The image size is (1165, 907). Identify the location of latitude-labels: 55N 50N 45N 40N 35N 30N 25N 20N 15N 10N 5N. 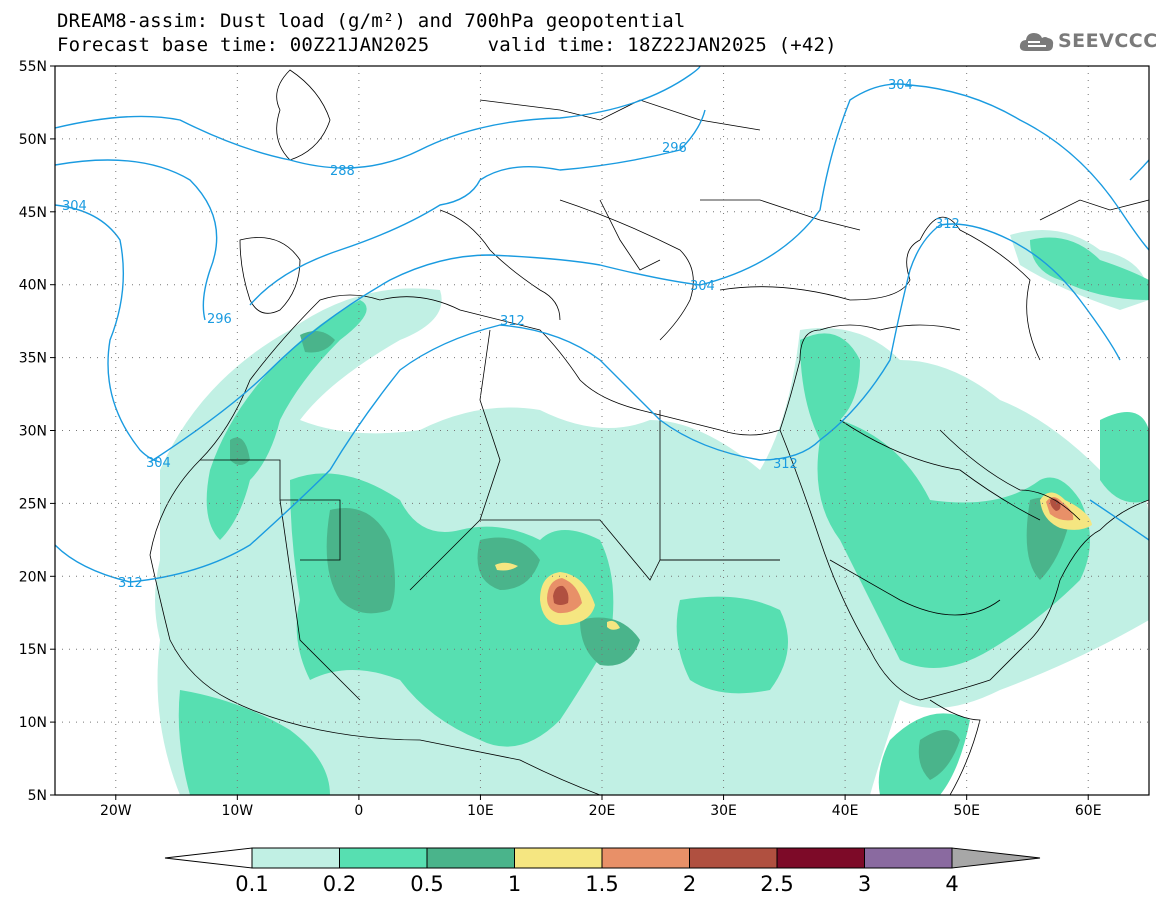
(37, 431).